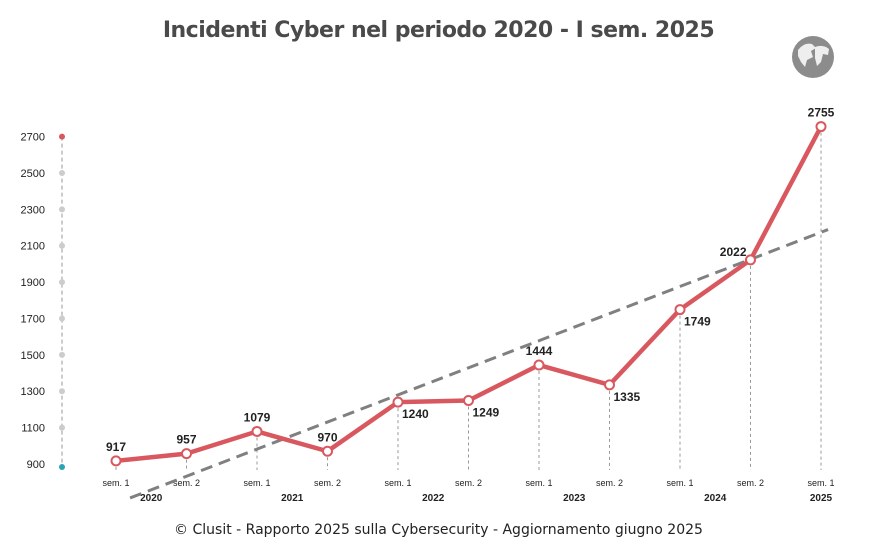 The height and width of the screenshot is (556, 877). Describe the element at coordinates (821, 113) in the screenshot. I see `data-label: 2755` at that location.